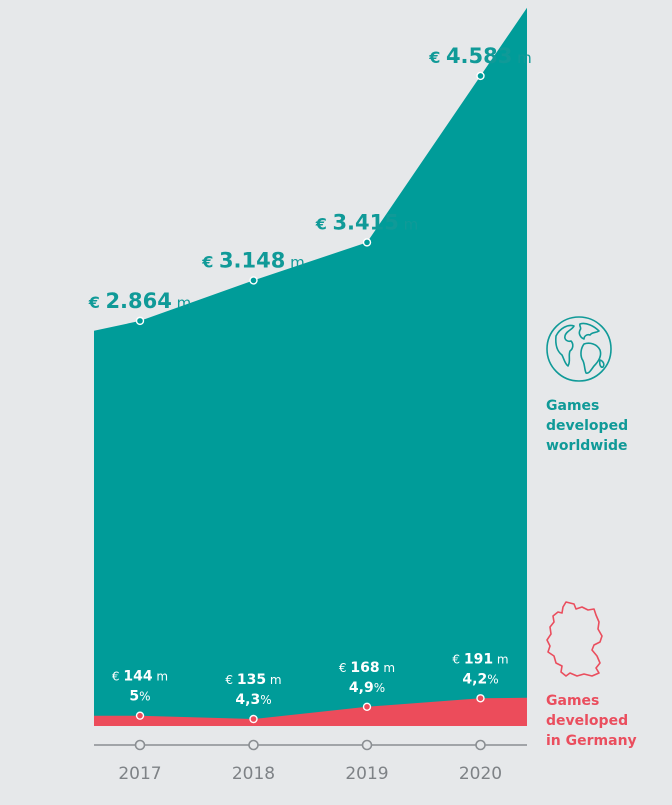 This screenshot has width=672, height=805. Describe the element at coordinates (253, 680) in the screenshot. I see `data-label-germany-value-2018: € 135 m` at that location.